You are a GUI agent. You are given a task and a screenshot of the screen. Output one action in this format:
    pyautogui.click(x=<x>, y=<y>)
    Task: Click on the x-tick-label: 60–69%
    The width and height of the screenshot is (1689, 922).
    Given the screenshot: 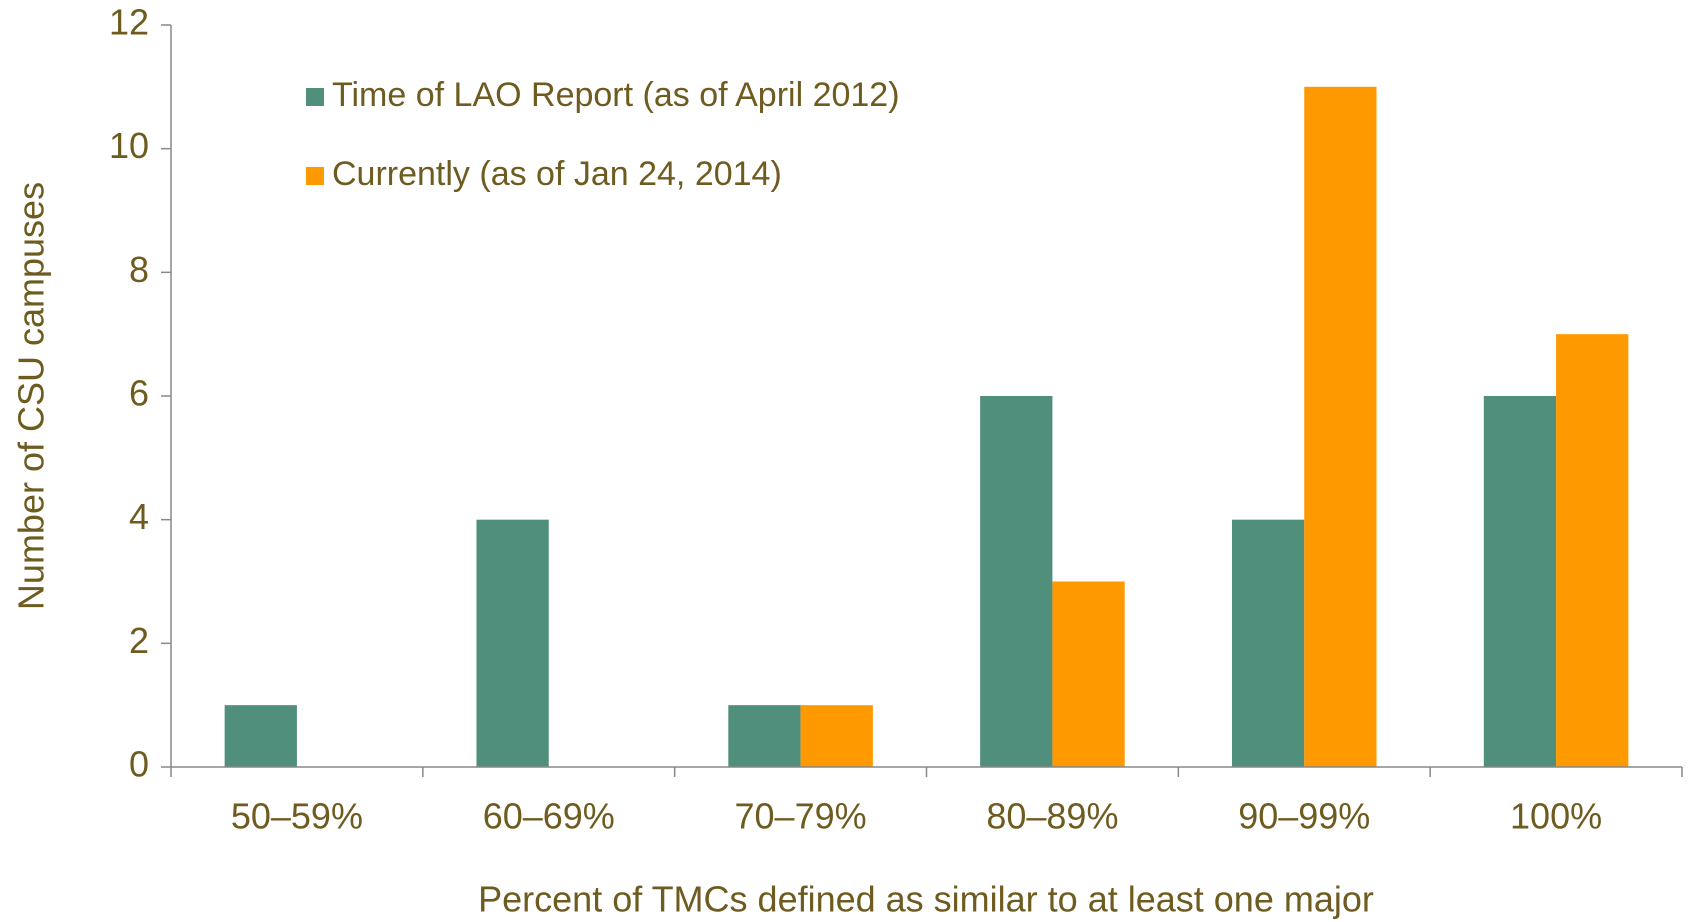 What is the action you would take?
    pyautogui.click(x=549, y=816)
    